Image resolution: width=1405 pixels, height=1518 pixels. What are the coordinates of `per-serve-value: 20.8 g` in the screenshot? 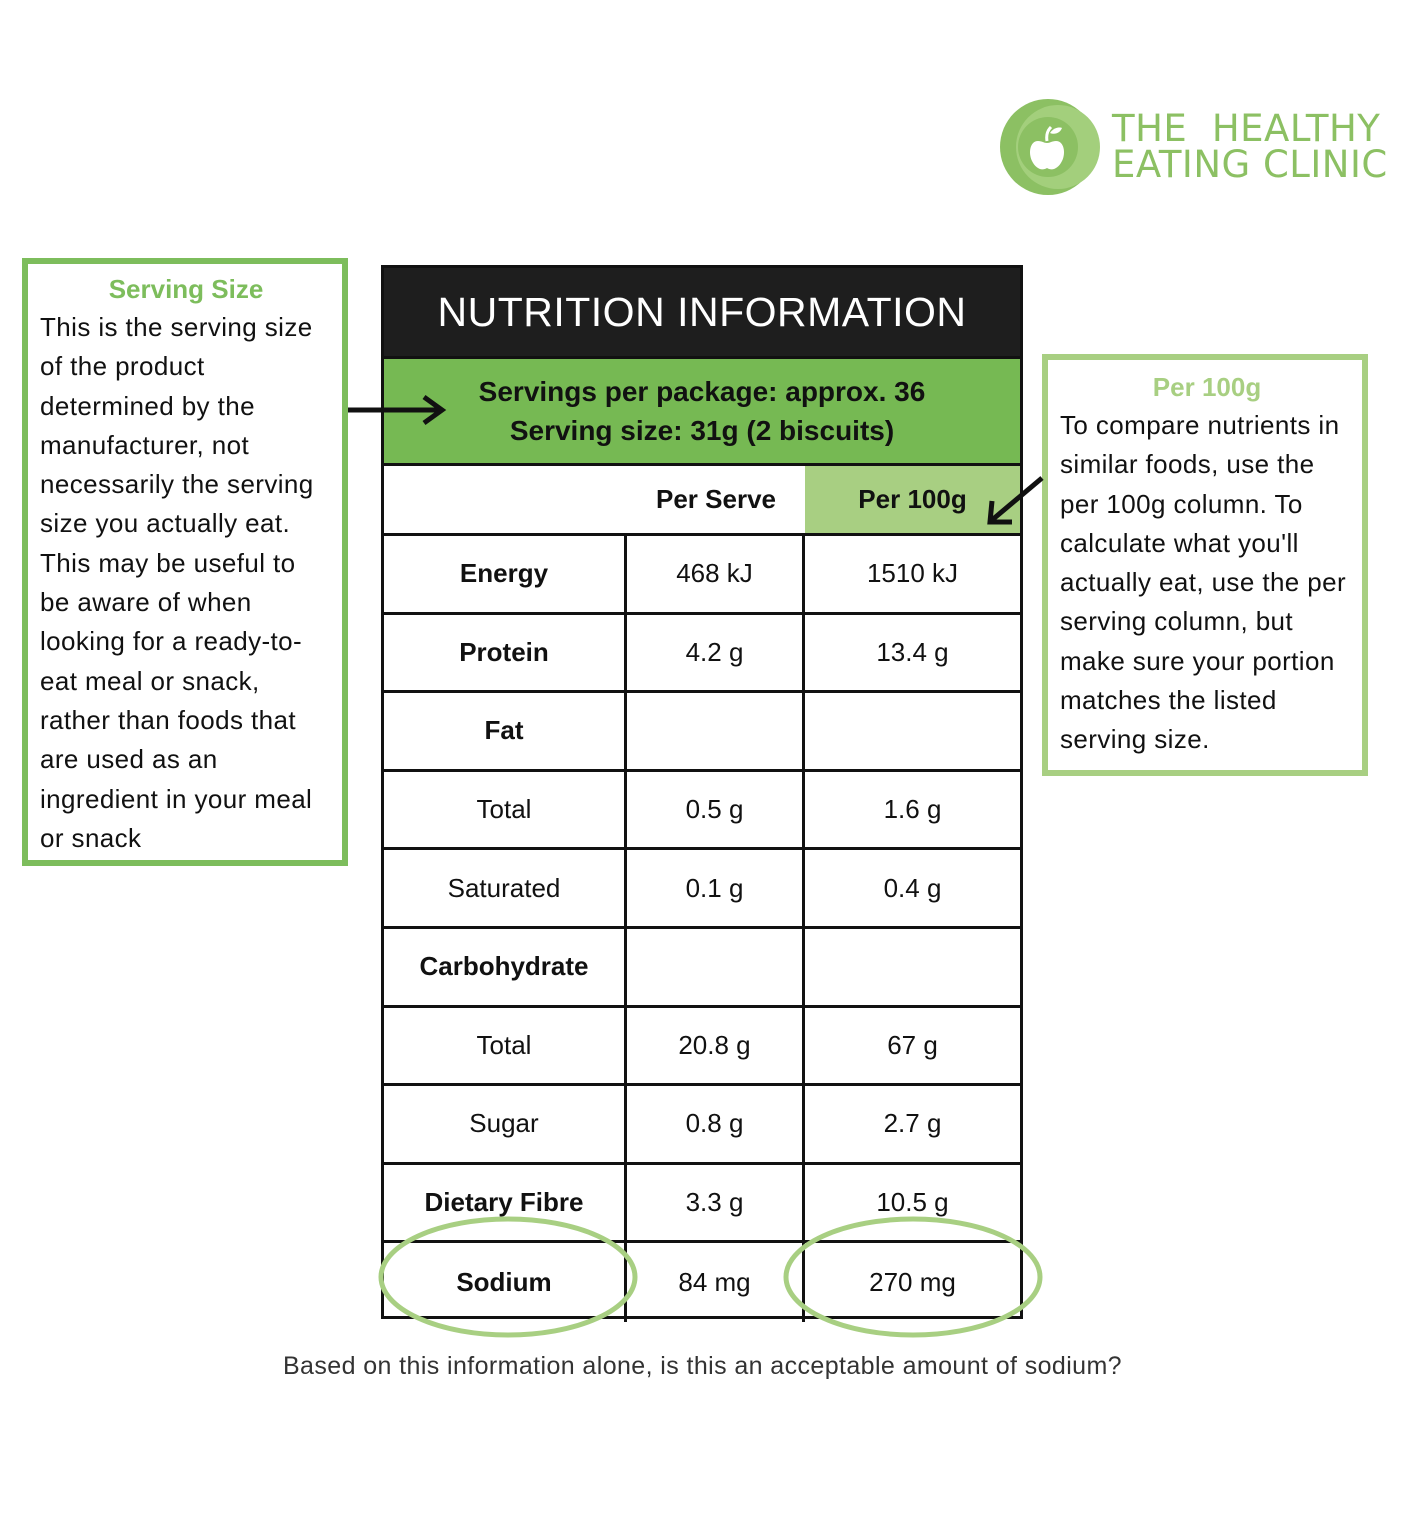 It's located at (716, 1045).